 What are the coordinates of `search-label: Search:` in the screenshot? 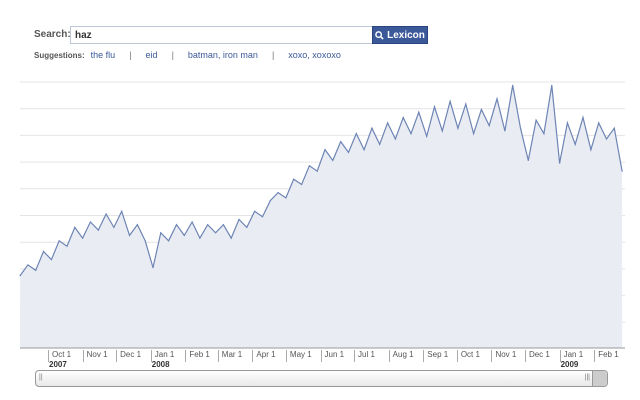 It's located at (52, 34).